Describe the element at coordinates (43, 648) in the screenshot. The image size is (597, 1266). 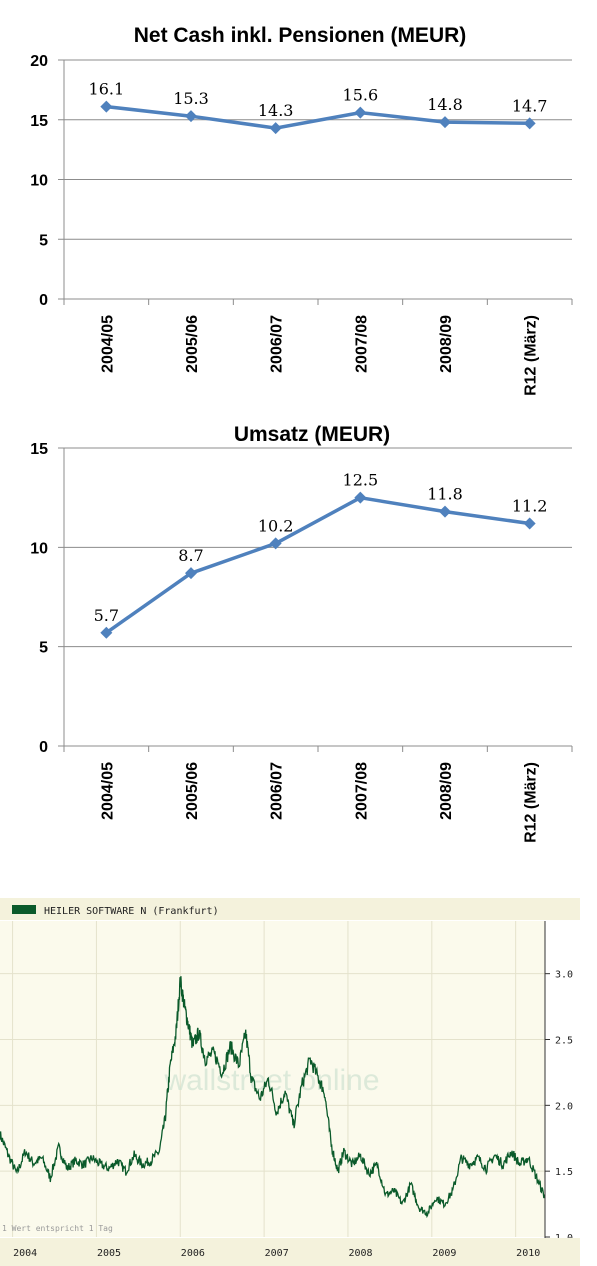
I see `umsatz-y-tick-label: 5` at that location.